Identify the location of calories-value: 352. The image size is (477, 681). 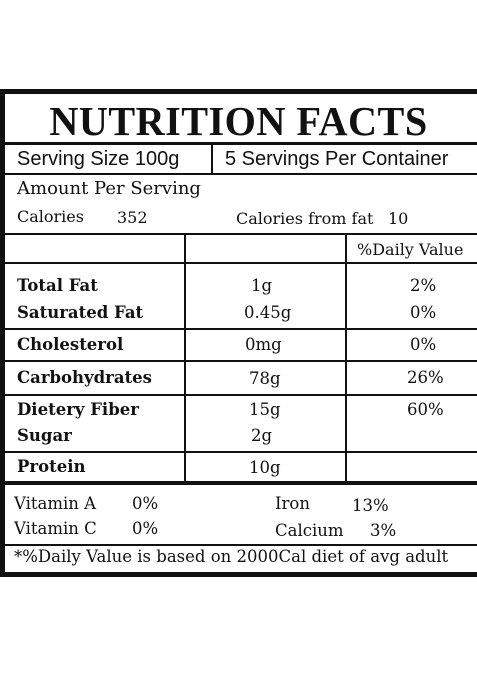
(132, 217).